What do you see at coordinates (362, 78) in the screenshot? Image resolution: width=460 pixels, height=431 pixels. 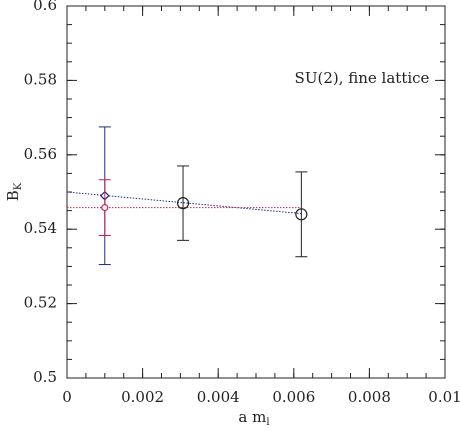 I see `annotation: SU(2), fine lattice` at bounding box center [362, 78].